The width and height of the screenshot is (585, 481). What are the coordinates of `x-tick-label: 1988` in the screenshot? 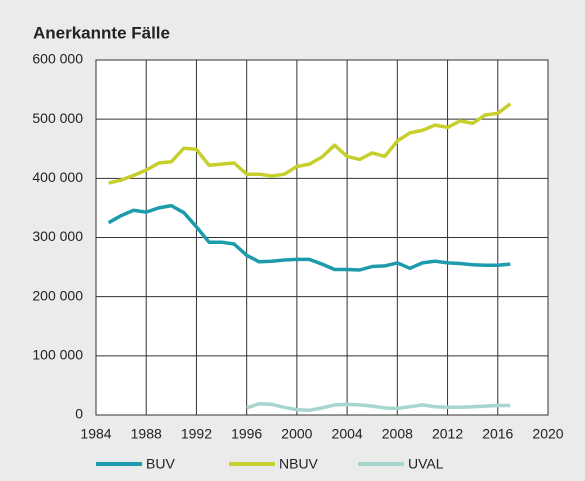 It's located at (146, 434).